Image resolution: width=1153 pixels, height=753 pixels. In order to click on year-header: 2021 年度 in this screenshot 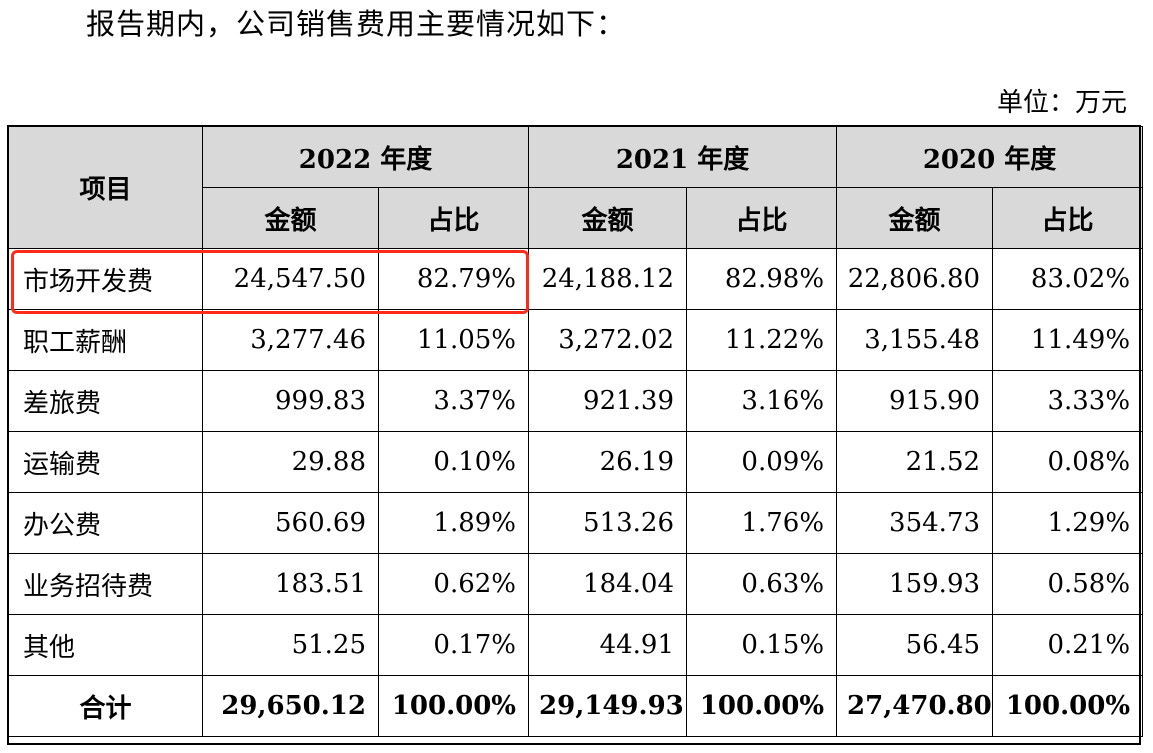, I will do `click(683, 157)`.